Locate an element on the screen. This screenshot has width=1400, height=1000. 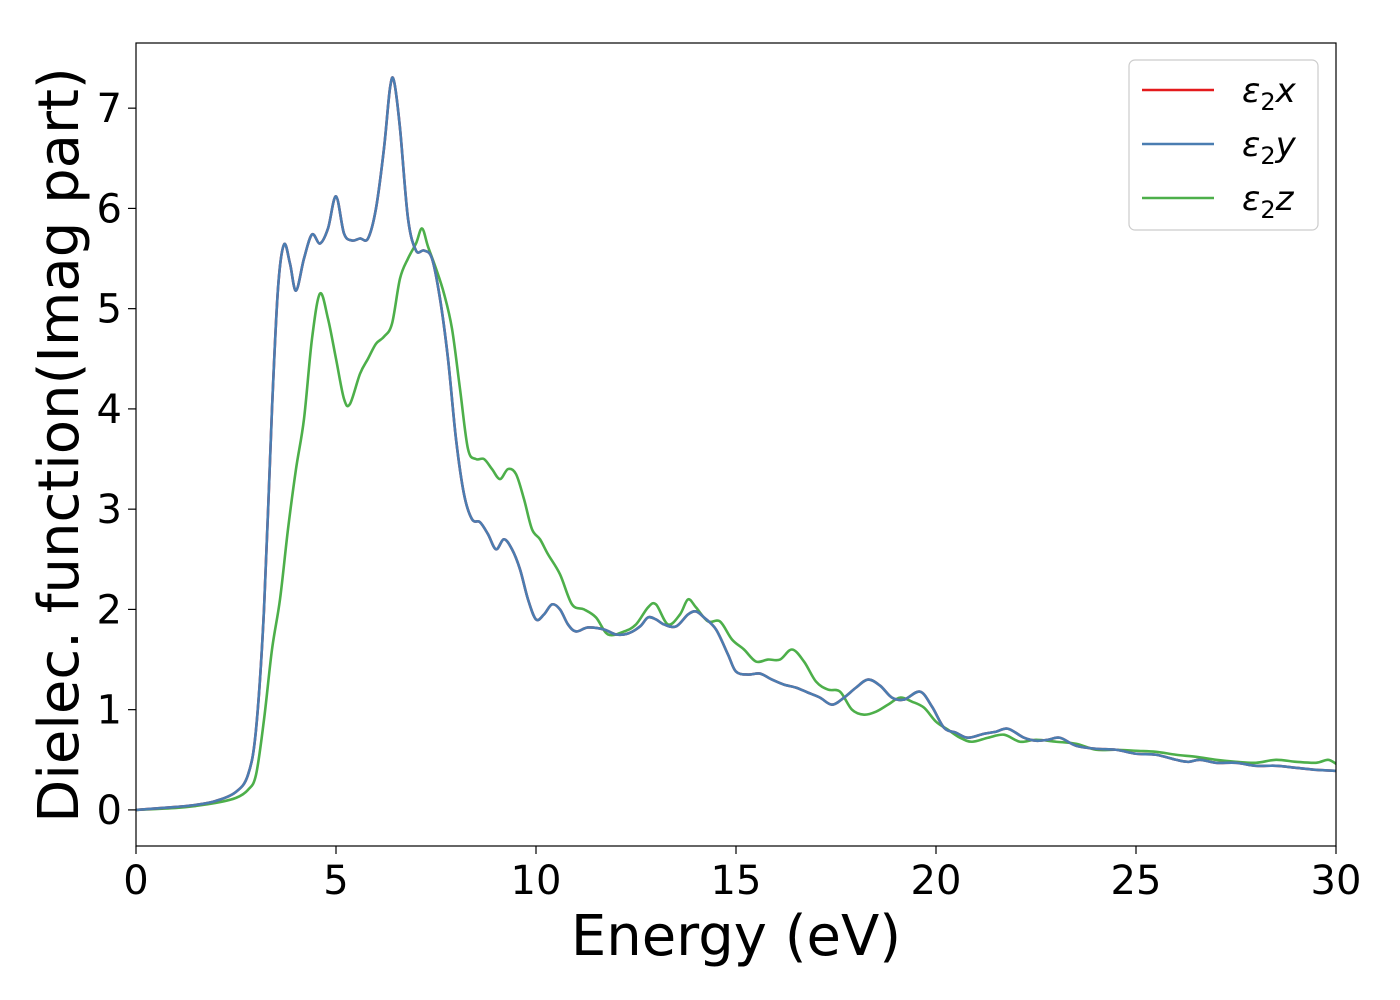
x-tick-label: 10 is located at coordinates (536, 881).